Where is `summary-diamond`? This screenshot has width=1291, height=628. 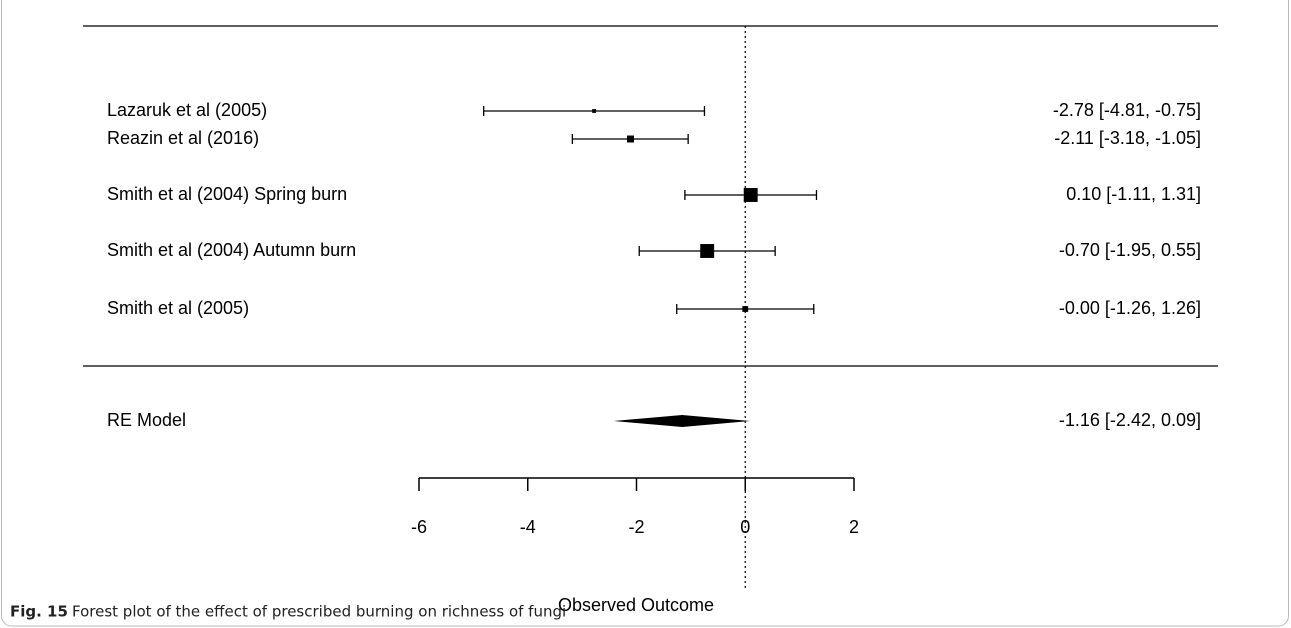
summary-diamond is located at coordinates (682, 421).